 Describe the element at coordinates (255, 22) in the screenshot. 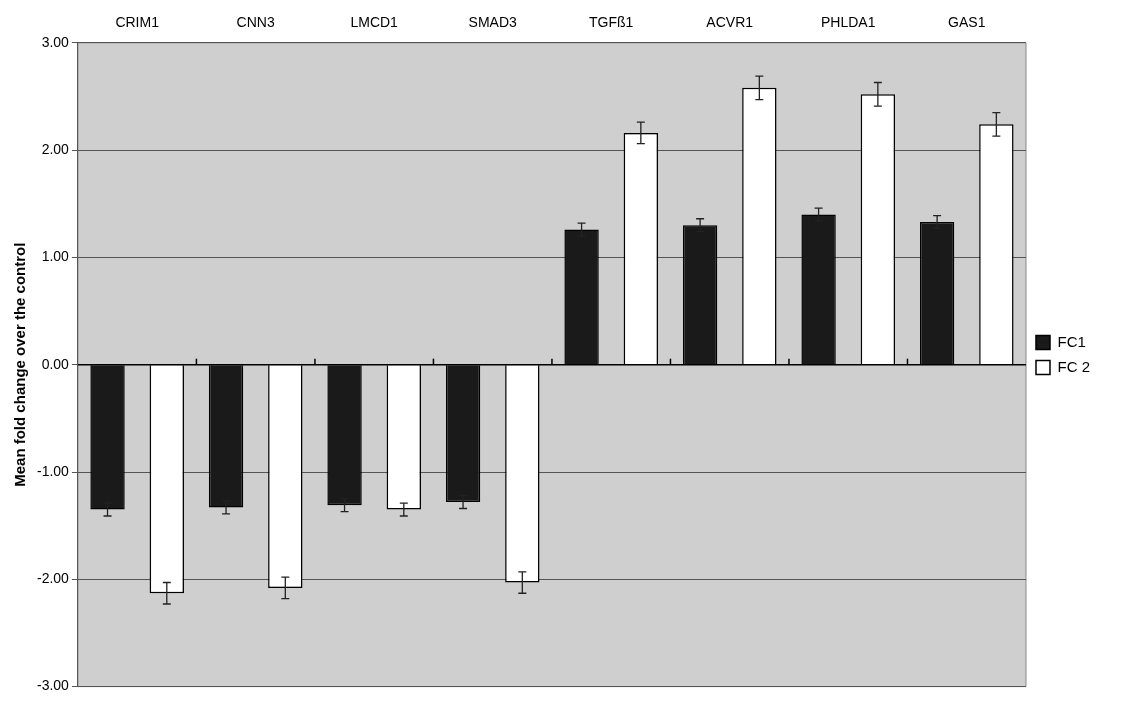

I see `x-tick-label: CNN3` at that location.